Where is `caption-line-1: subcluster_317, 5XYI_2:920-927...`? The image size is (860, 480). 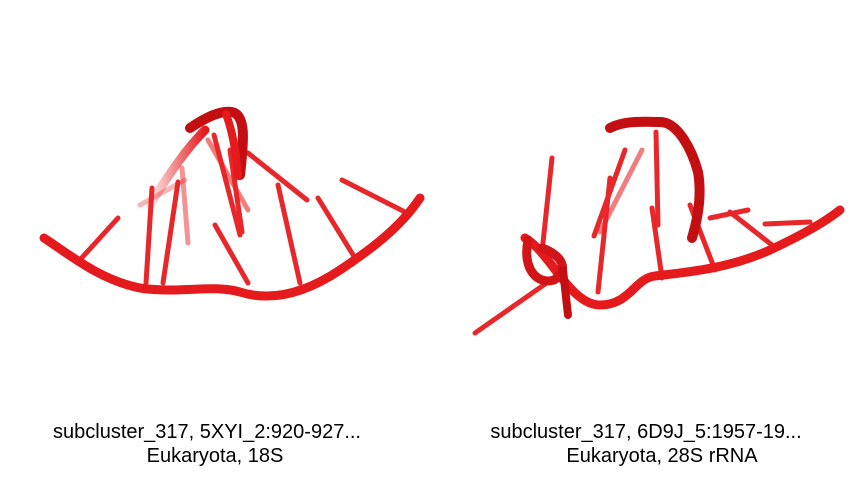
caption-line-1: subcluster_317, 5XYI_2:920-927... is located at coordinates (207, 432).